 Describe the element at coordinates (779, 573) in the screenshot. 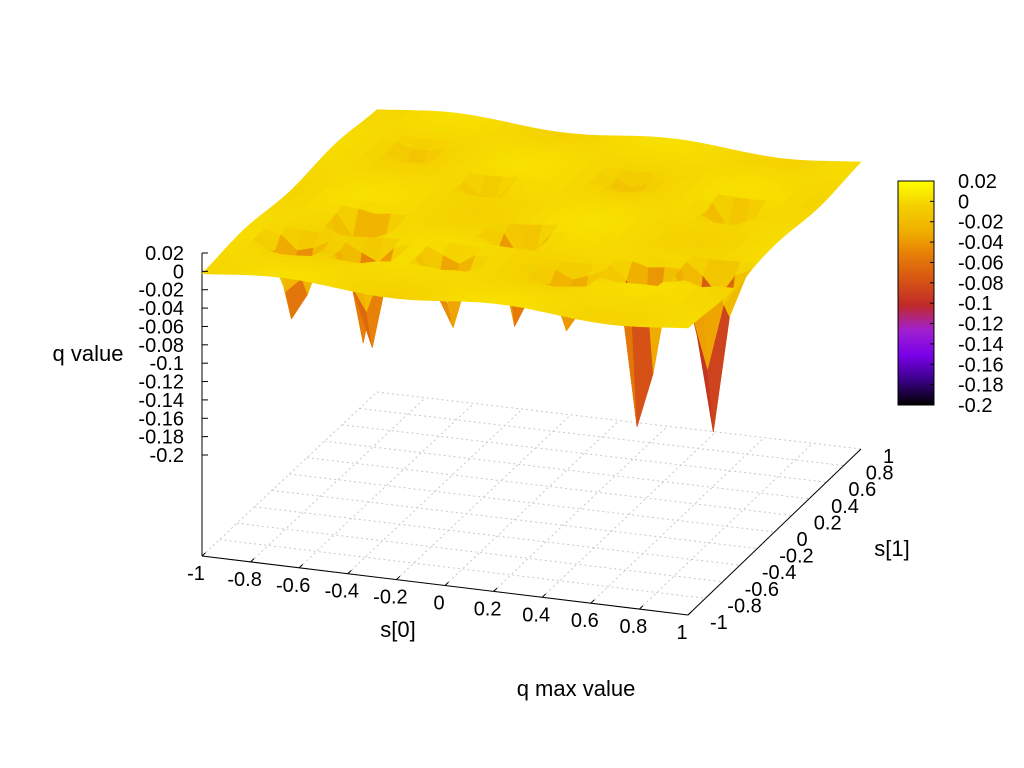

I see `y-tick-label: -0.4` at that location.